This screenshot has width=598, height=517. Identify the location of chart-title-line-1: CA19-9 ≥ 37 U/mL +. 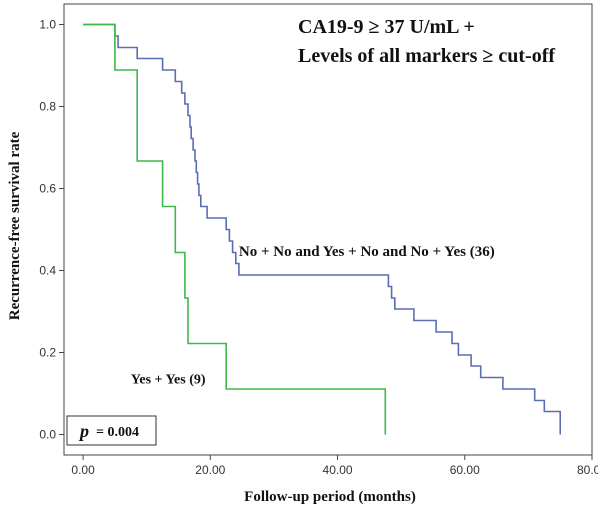
(386, 27).